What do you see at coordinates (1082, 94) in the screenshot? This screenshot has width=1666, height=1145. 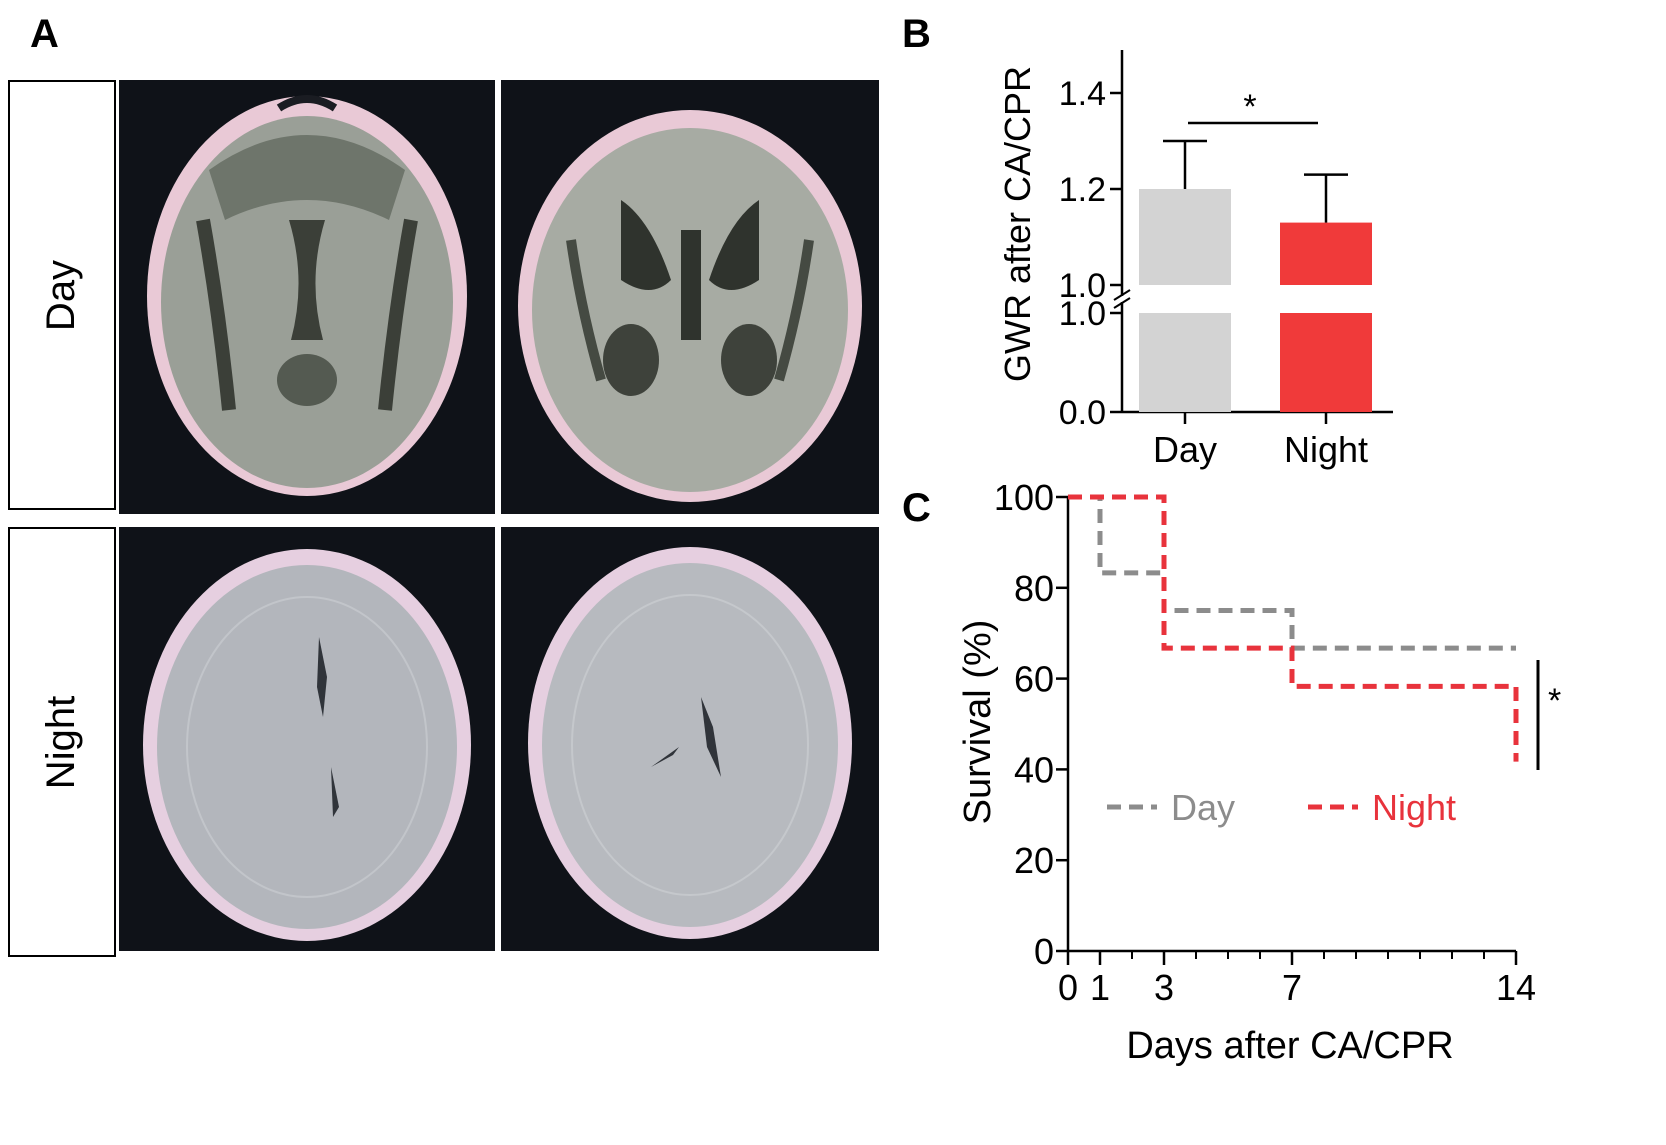 I see `y-tick-label: 1.4` at bounding box center [1082, 94].